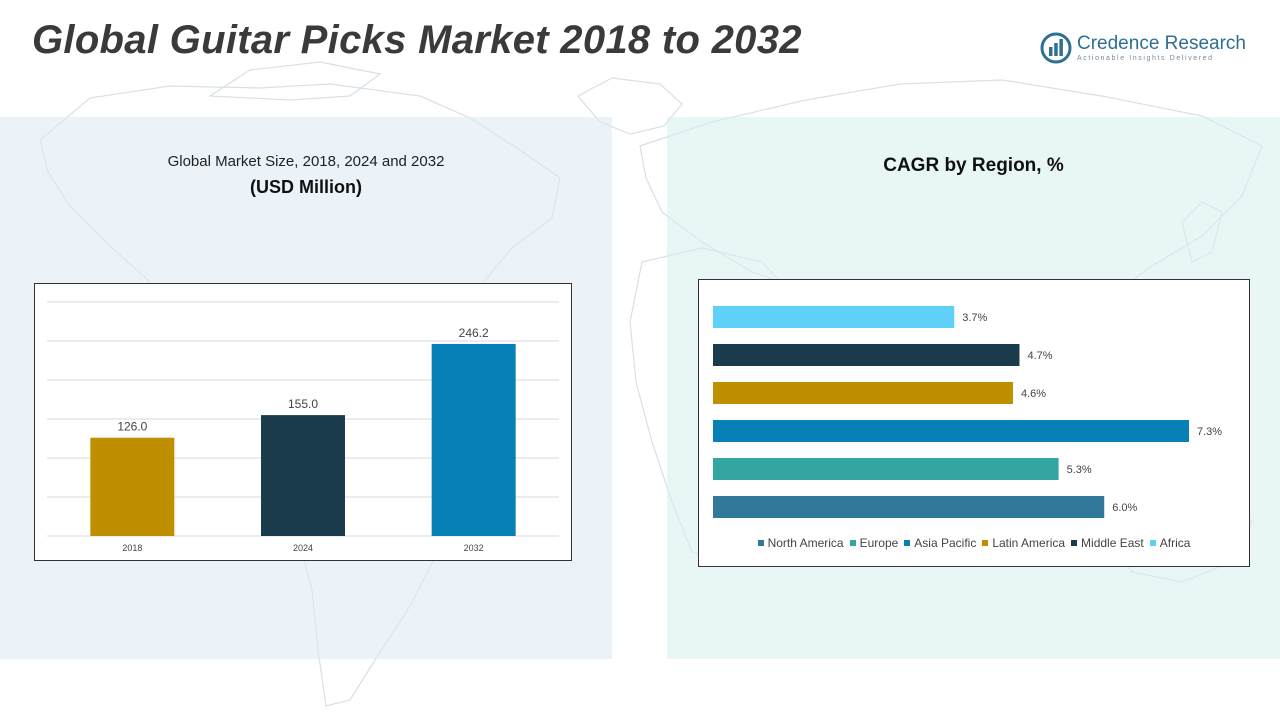 This screenshot has height=720, width=1280. What do you see at coordinates (973, 165) in the screenshot?
I see `cagr-title: CAGR by Region, %` at bounding box center [973, 165].